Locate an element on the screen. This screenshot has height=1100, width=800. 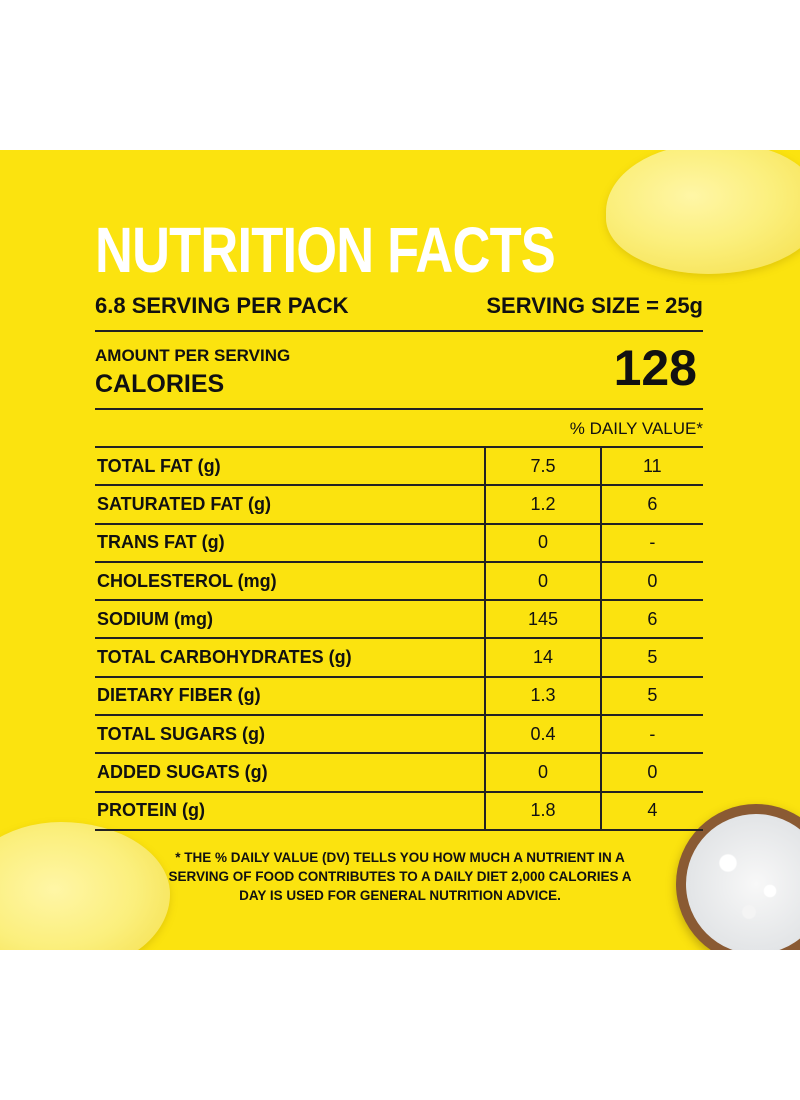
calories-value: 128 is located at coordinates (655, 368).